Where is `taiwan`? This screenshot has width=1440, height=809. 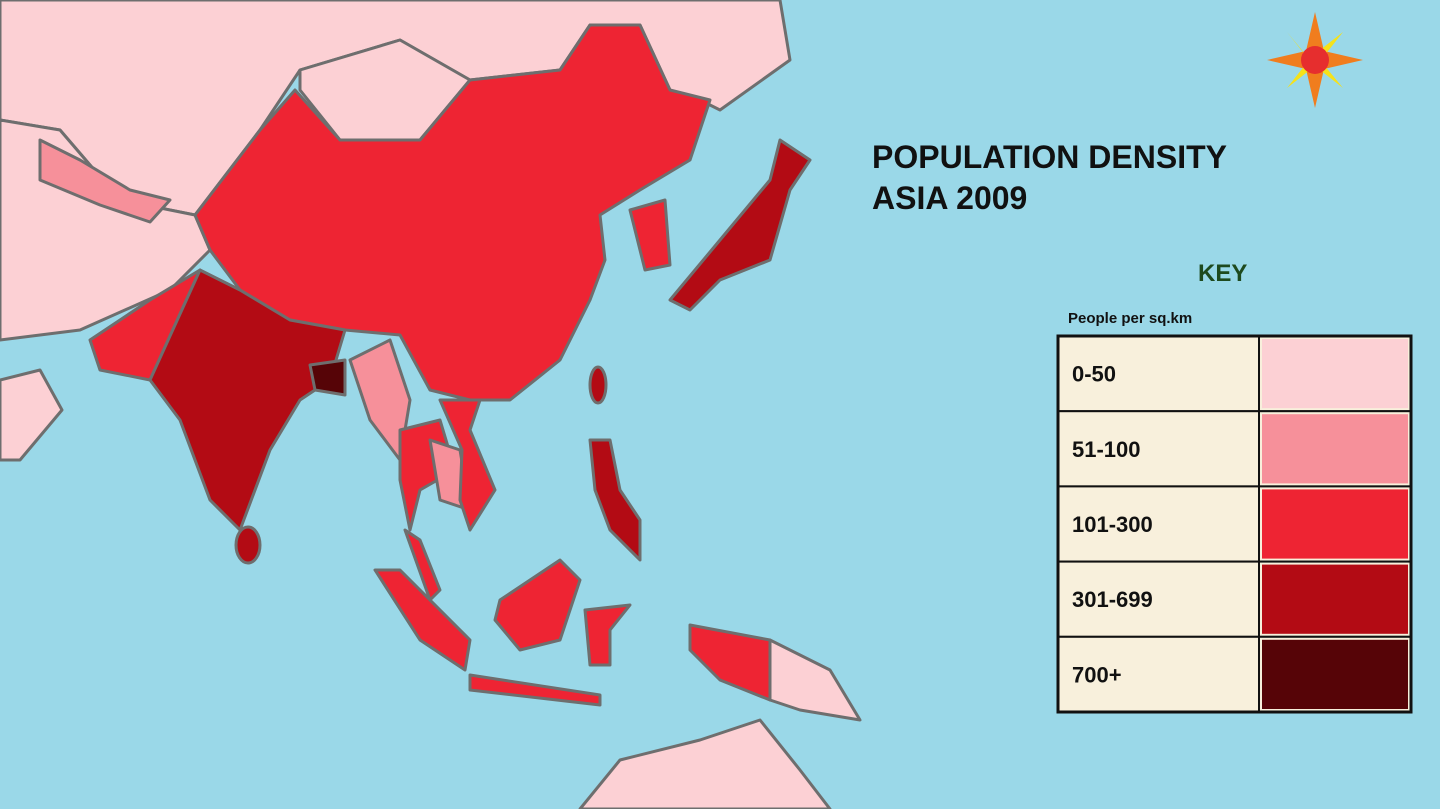
taiwan is located at coordinates (598, 385).